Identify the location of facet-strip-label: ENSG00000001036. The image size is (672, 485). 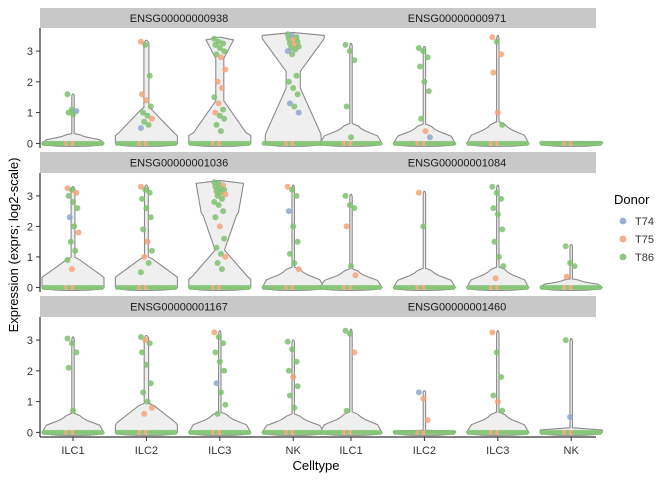
(179, 164).